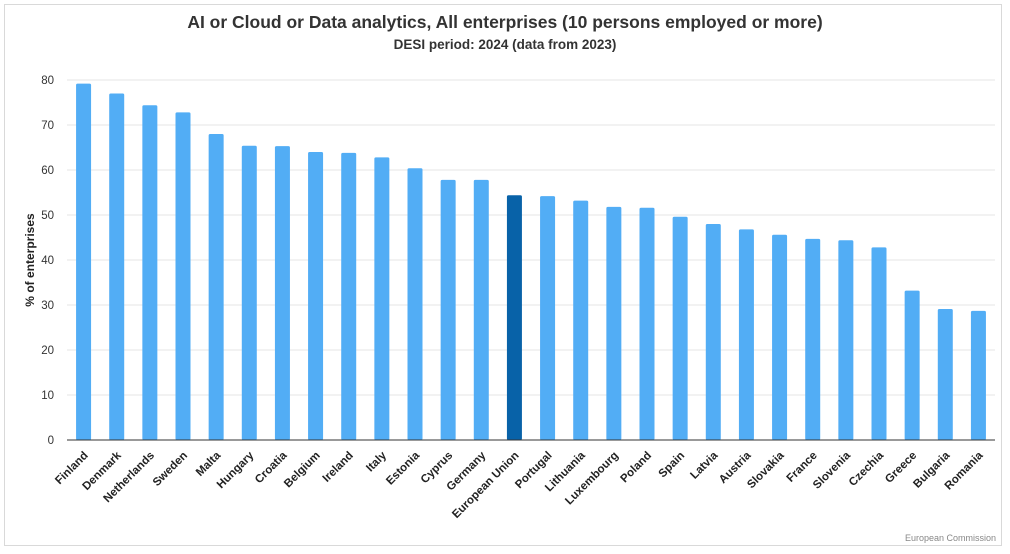  What do you see at coordinates (780, 337) in the screenshot?
I see `bar-slovakia` at bounding box center [780, 337].